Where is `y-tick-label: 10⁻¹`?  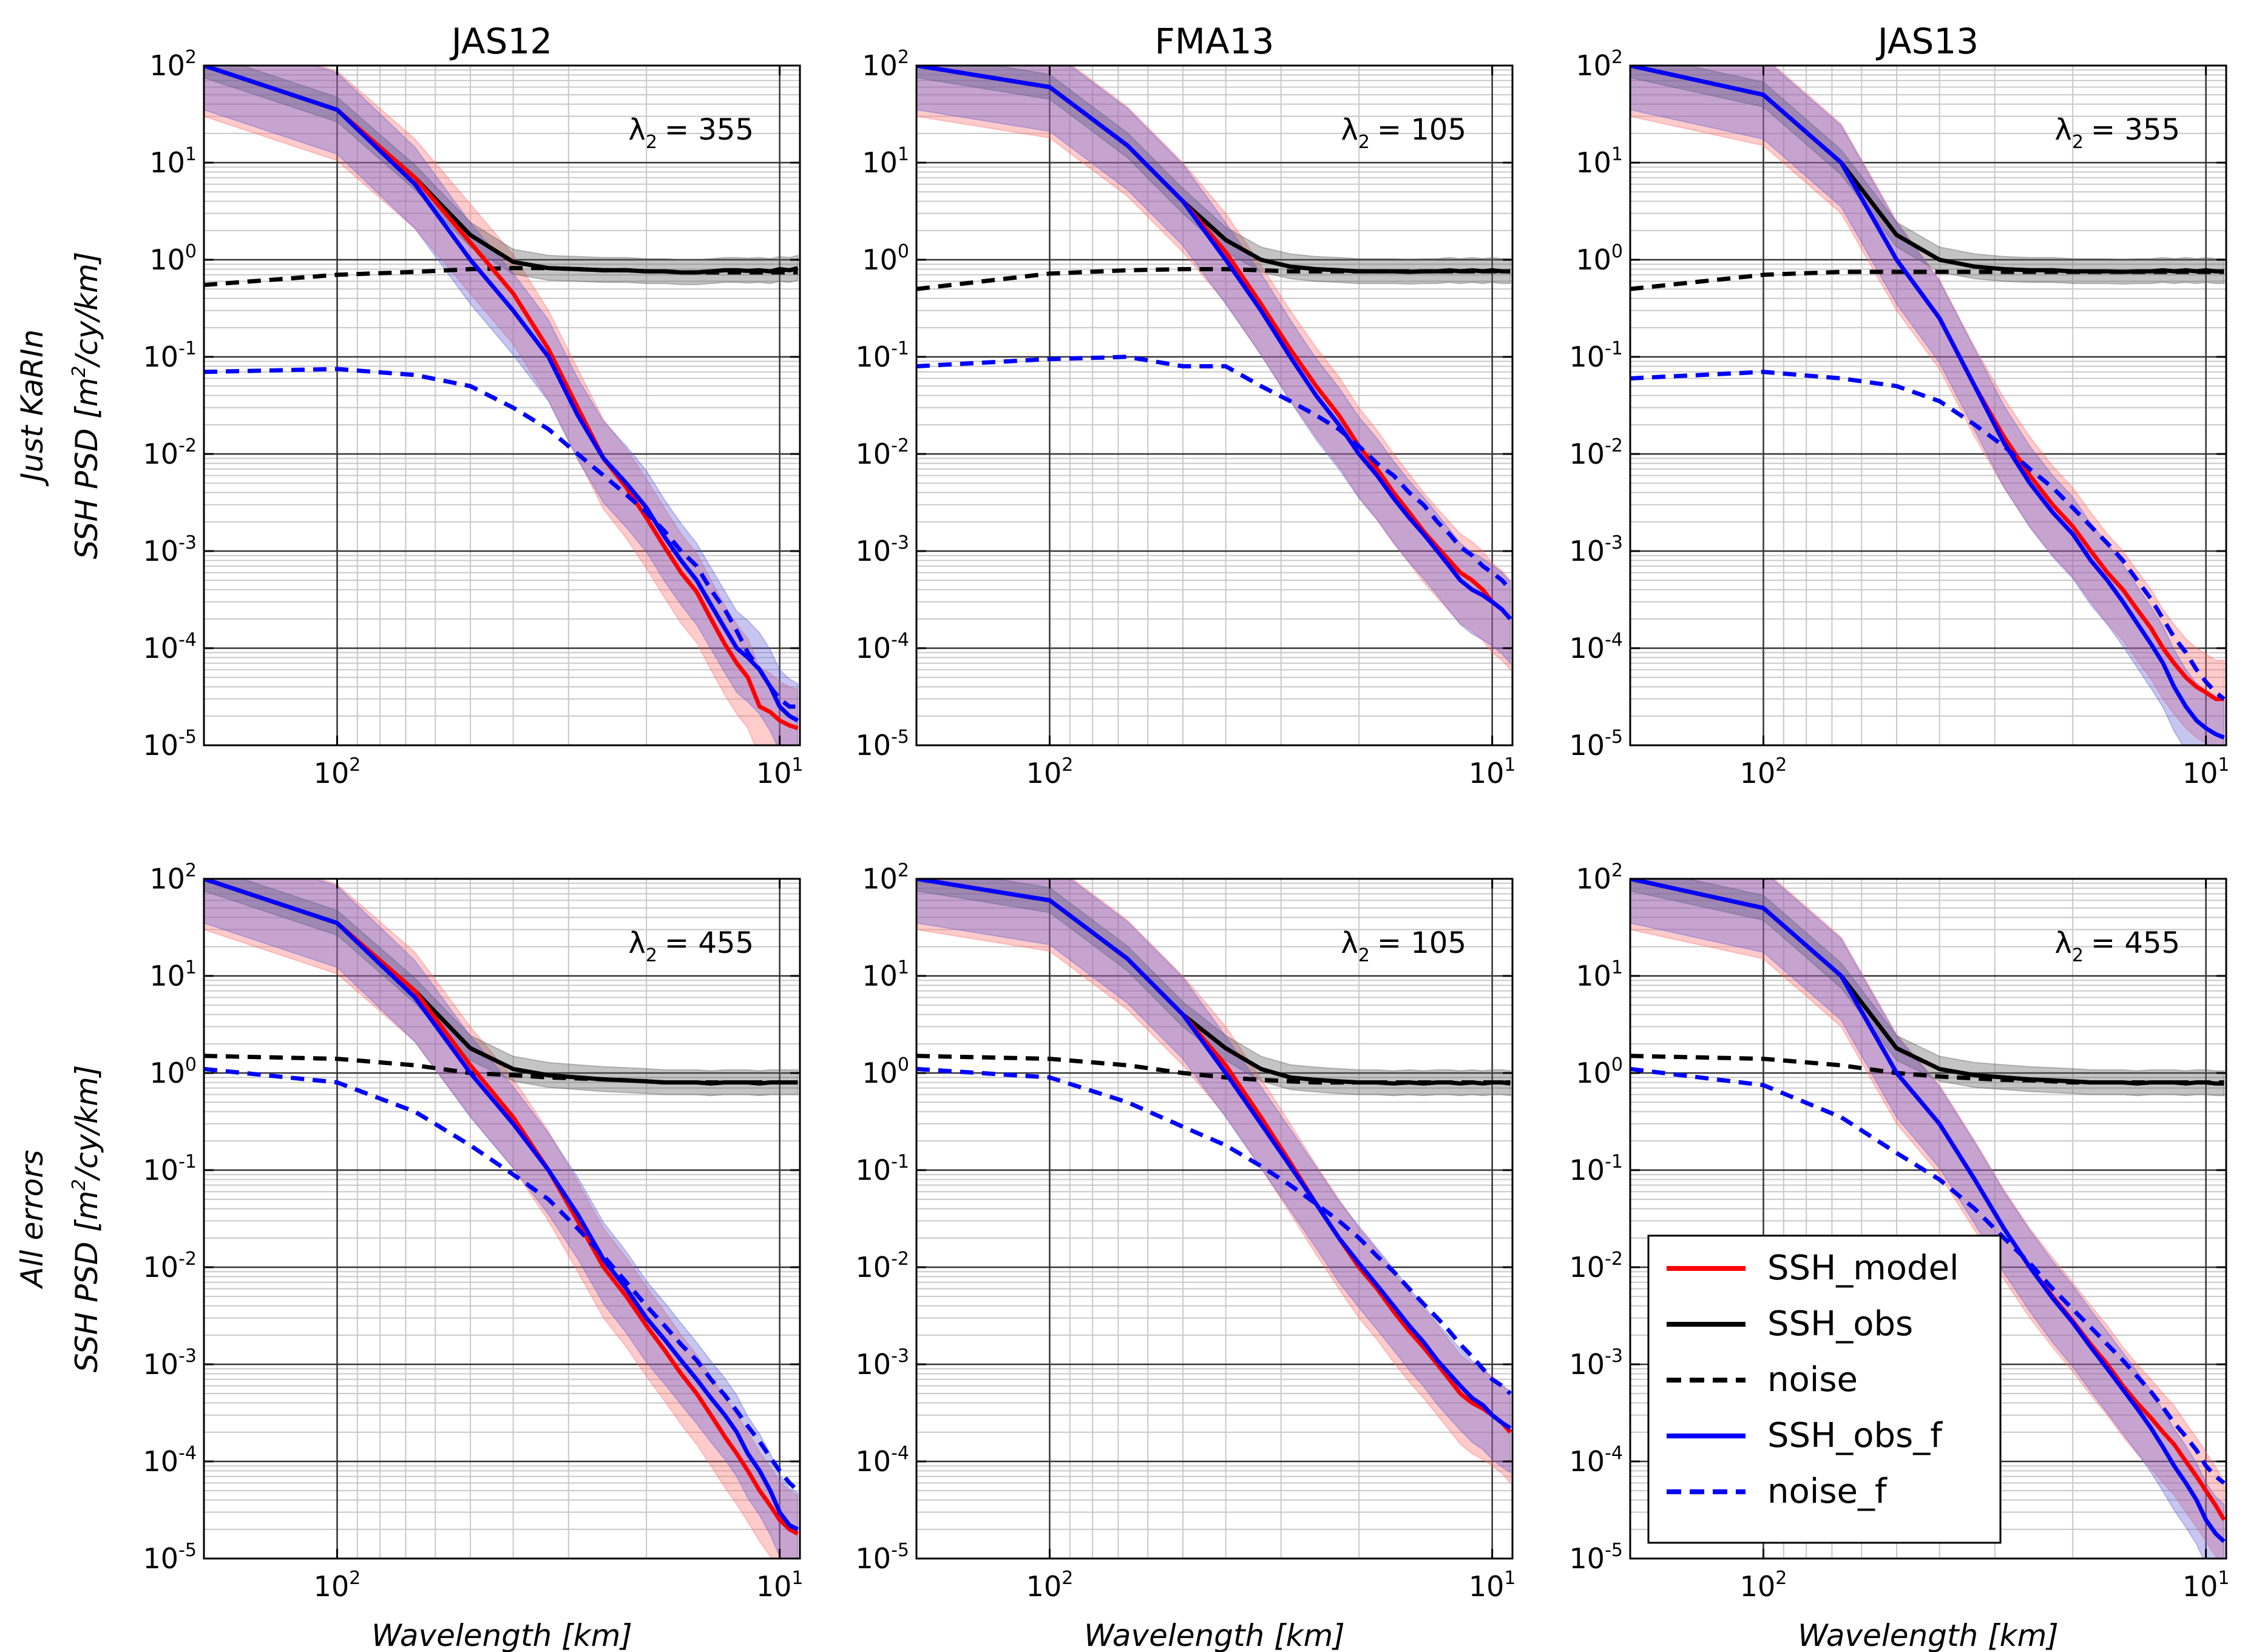 y-tick-label: 10⁻¹ is located at coordinates (170, 356).